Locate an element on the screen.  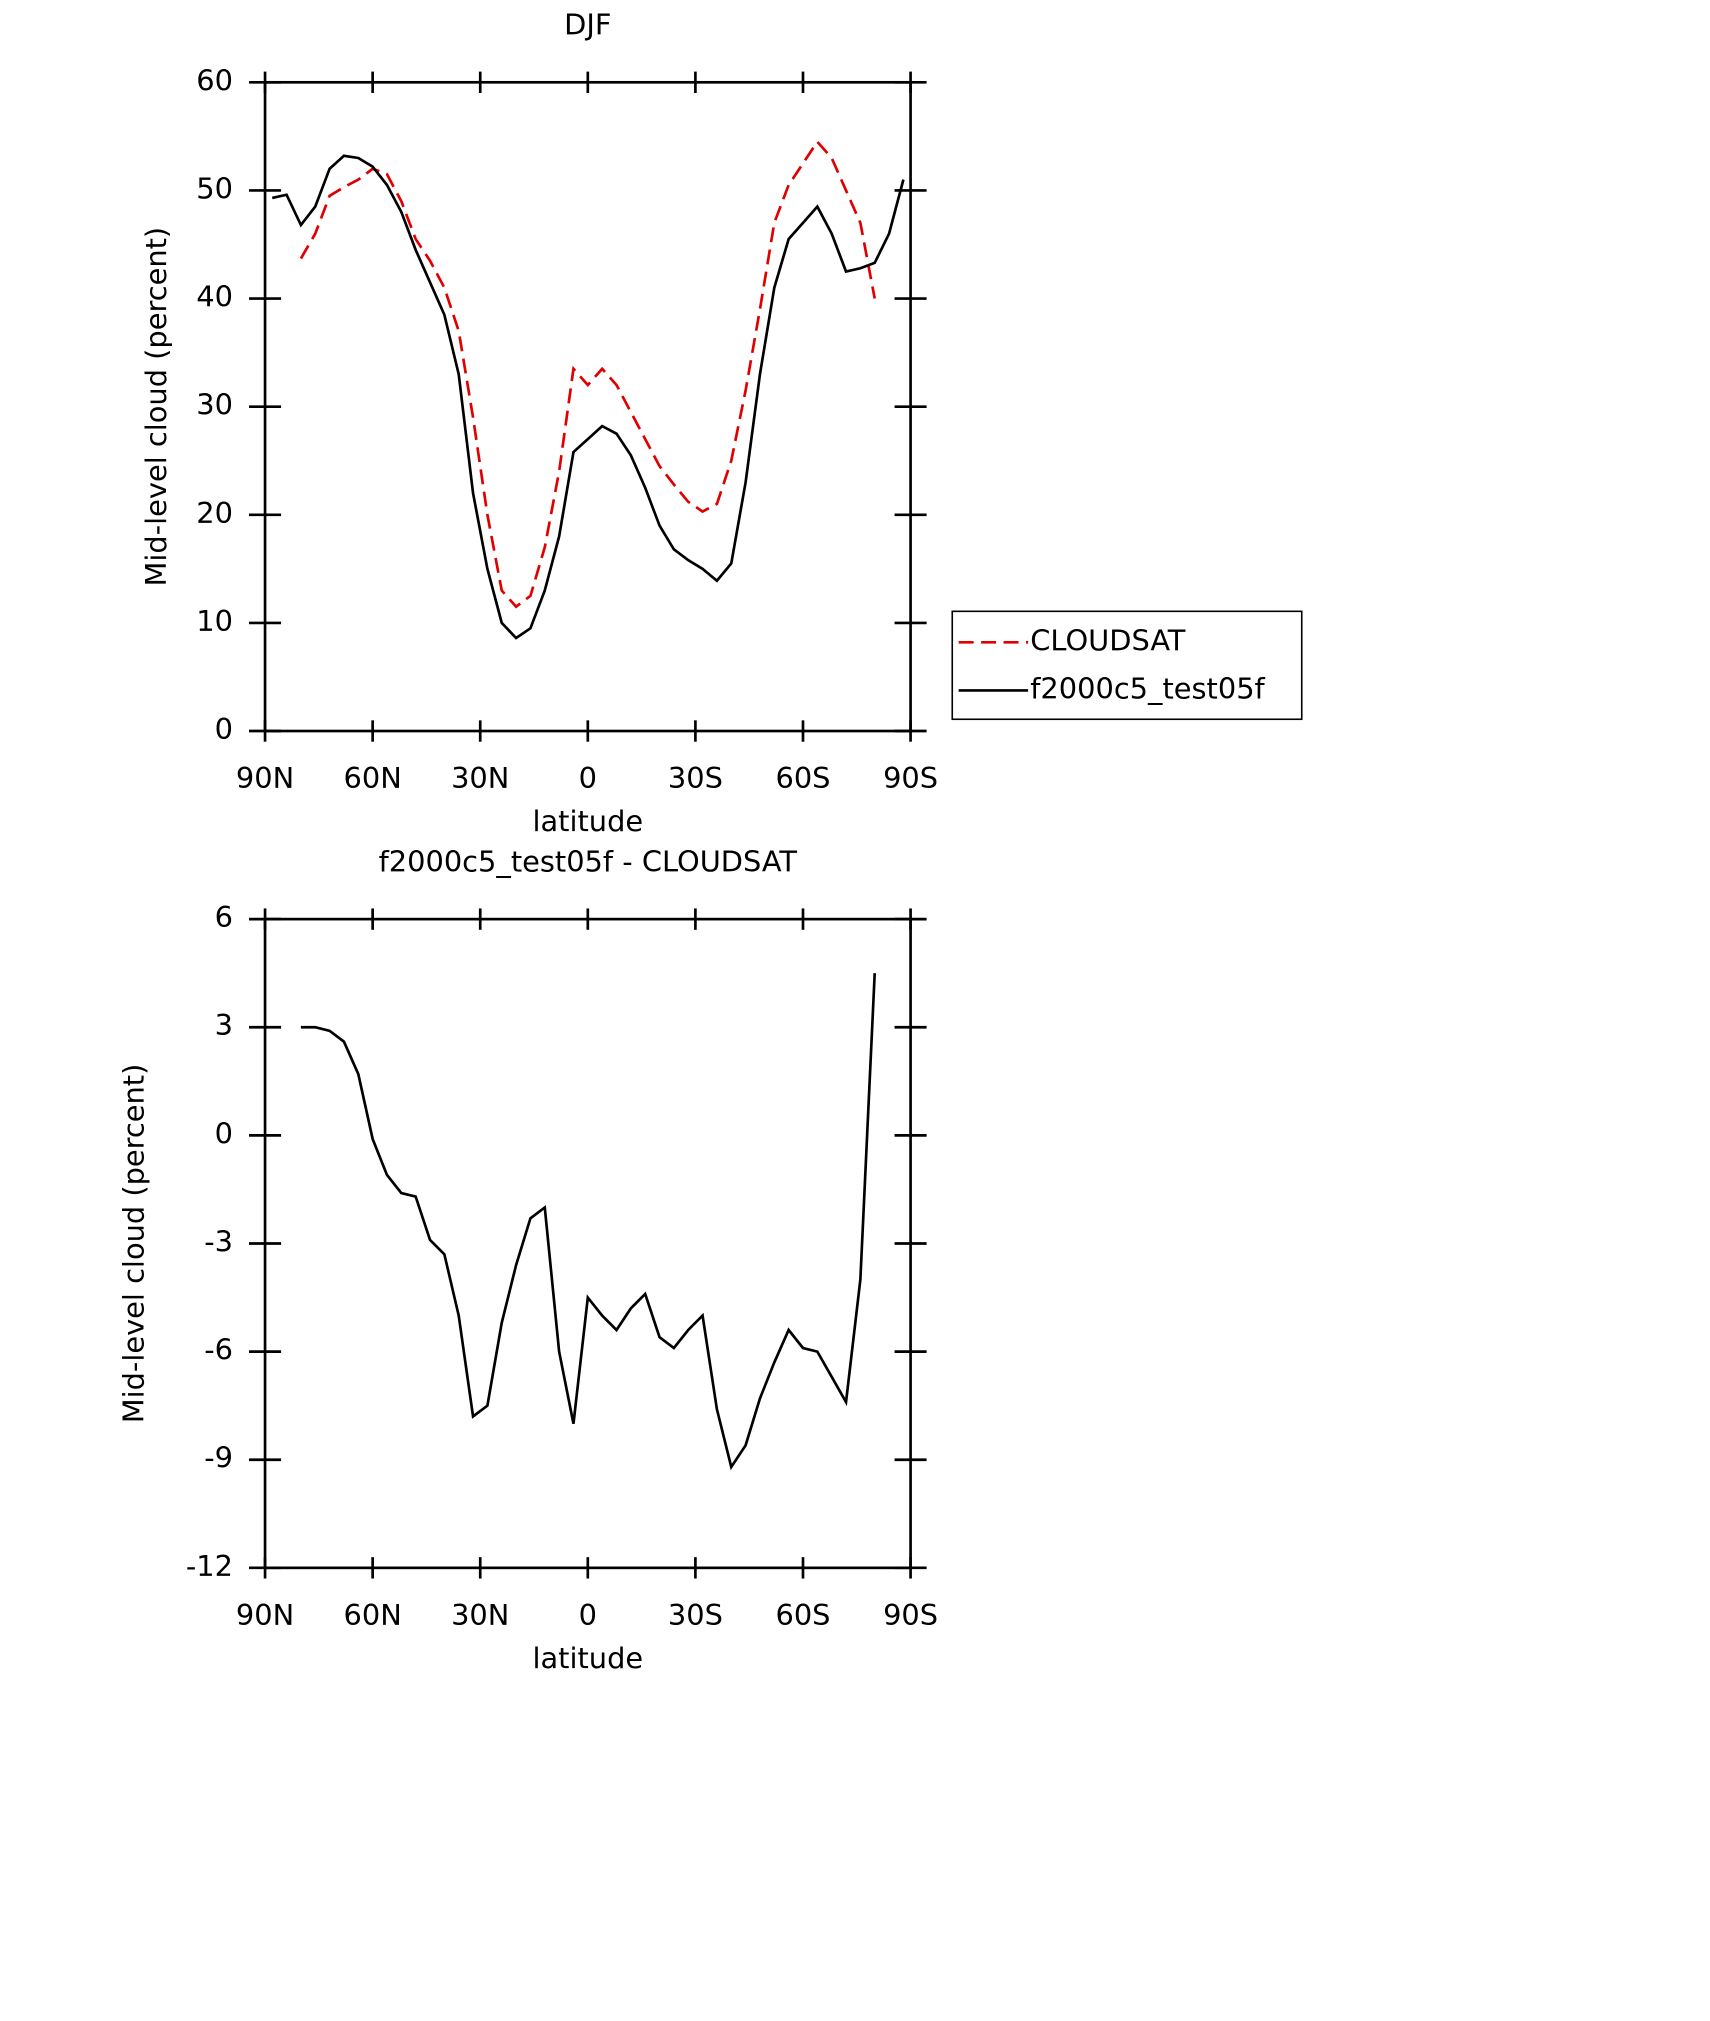
y-tick-label: 6 is located at coordinates (224, 917).